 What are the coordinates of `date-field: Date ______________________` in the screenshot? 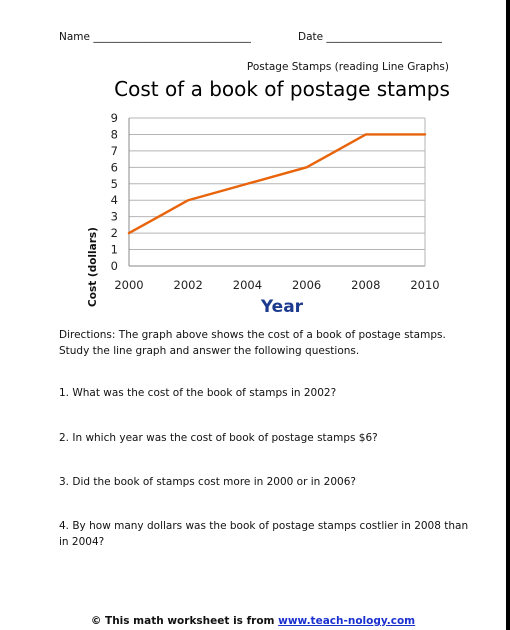 It's located at (370, 37).